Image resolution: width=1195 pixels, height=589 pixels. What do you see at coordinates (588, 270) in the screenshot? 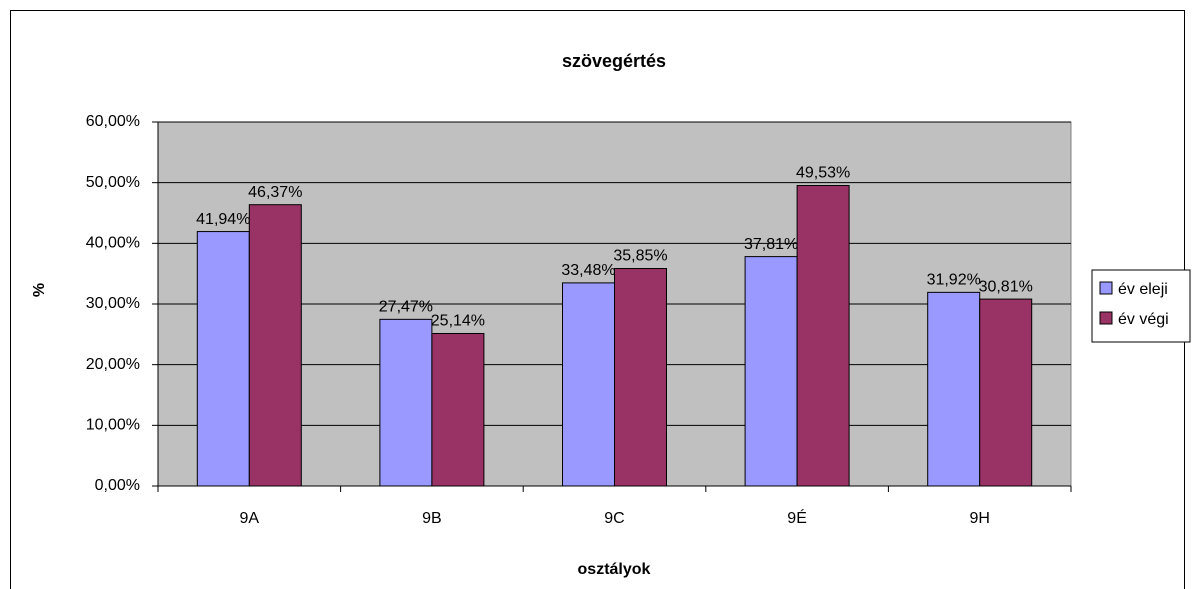
I see `data-label: 33,48%` at bounding box center [588, 270].